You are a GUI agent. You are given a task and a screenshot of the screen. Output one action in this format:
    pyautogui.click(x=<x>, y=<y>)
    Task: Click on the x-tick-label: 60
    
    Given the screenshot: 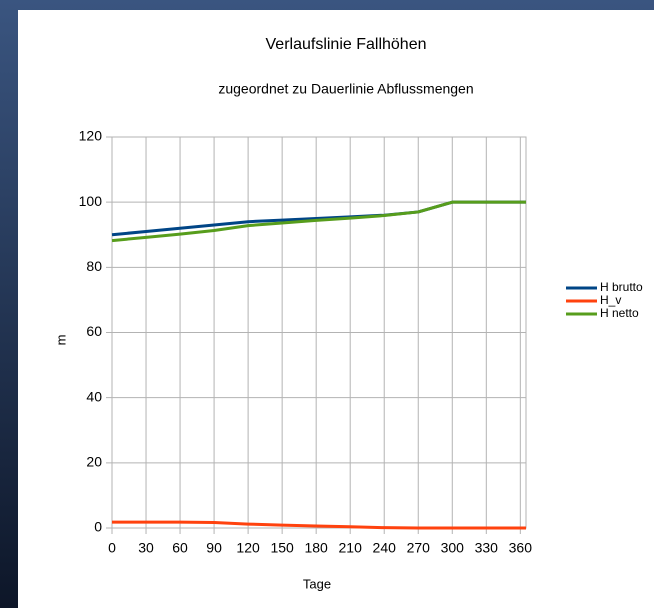 What is the action you would take?
    pyautogui.click(x=180, y=548)
    